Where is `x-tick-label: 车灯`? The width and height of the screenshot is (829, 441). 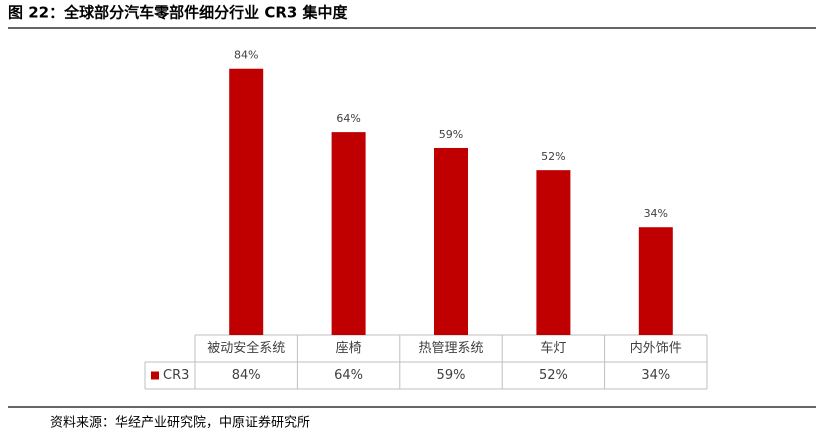 x-tick-label: 车灯 is located at coordinates (553, 348).